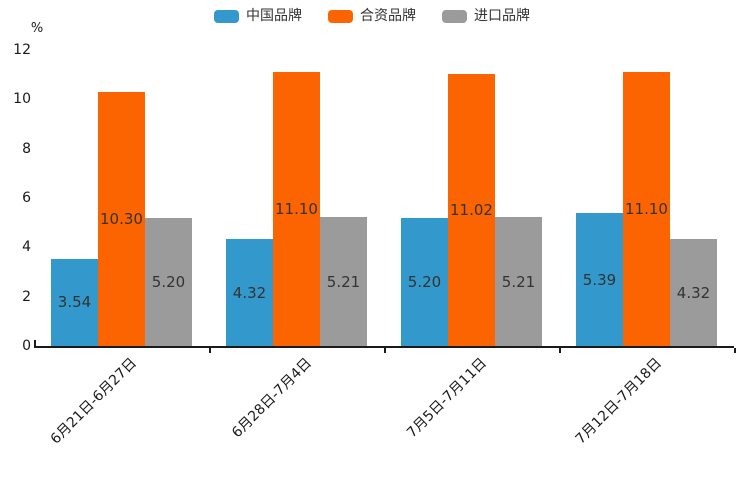 The width and height of the screenshot is (744, 496). I want to click on bar-value-label: 11.02, so click(471, 210).